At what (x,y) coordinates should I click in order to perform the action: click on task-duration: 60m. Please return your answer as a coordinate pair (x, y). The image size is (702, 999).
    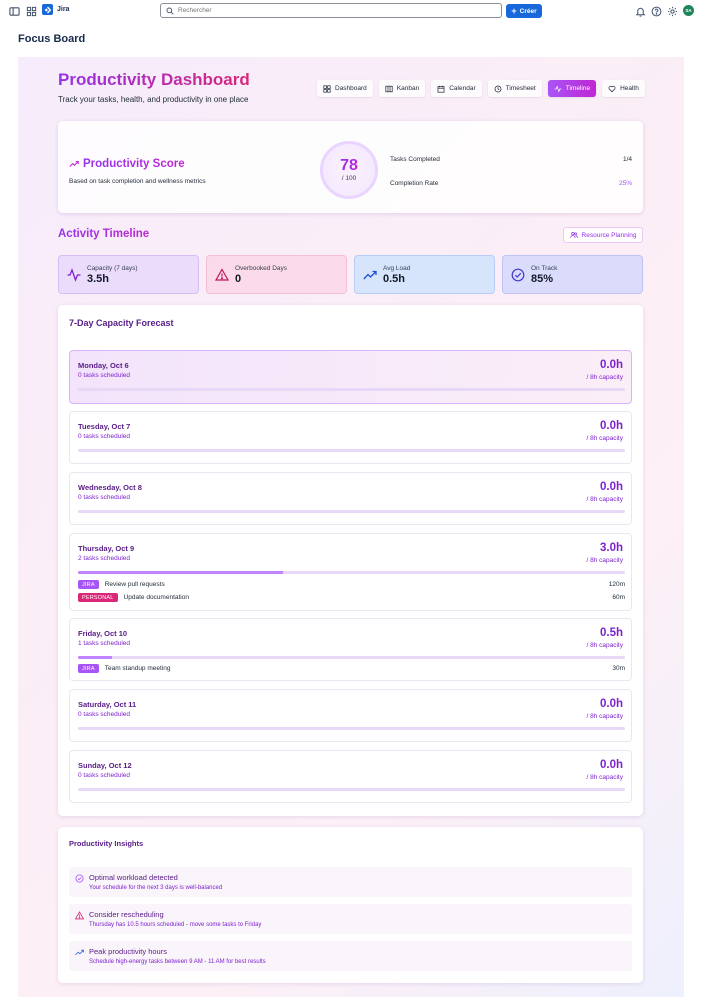
    Looking at the image, I should click on (618, 597).